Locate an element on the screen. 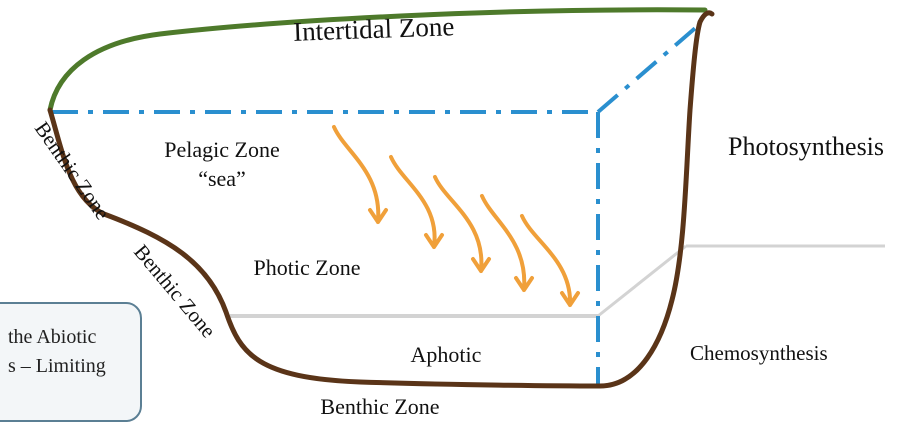 The image size is (903, 432). benthic-zone-left-upper-label: Benthic Zone is located at coordinates (72, 170).